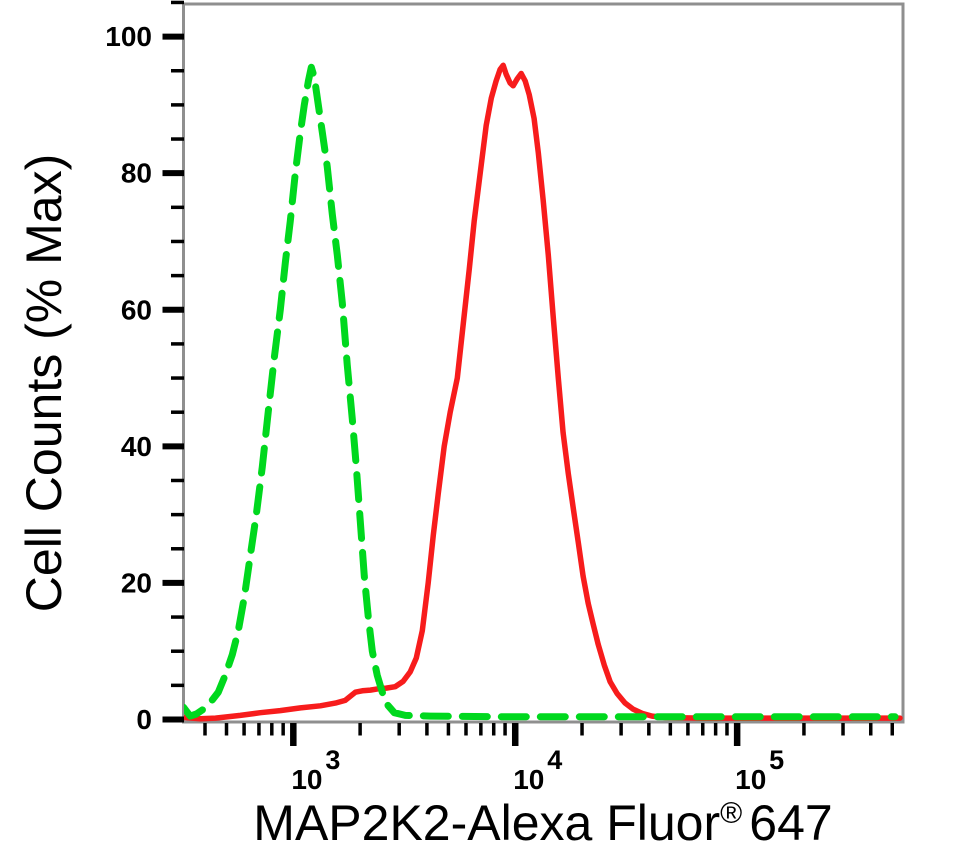  I want to click on x-axis-title-number: 647, so click(791, 823).